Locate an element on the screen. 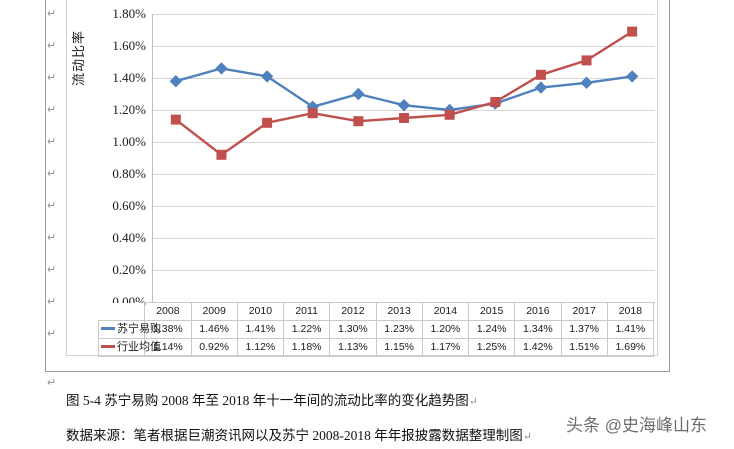 The image size is (734, 449). column-header-2012: 2012 is located at coordinates (353, 311).